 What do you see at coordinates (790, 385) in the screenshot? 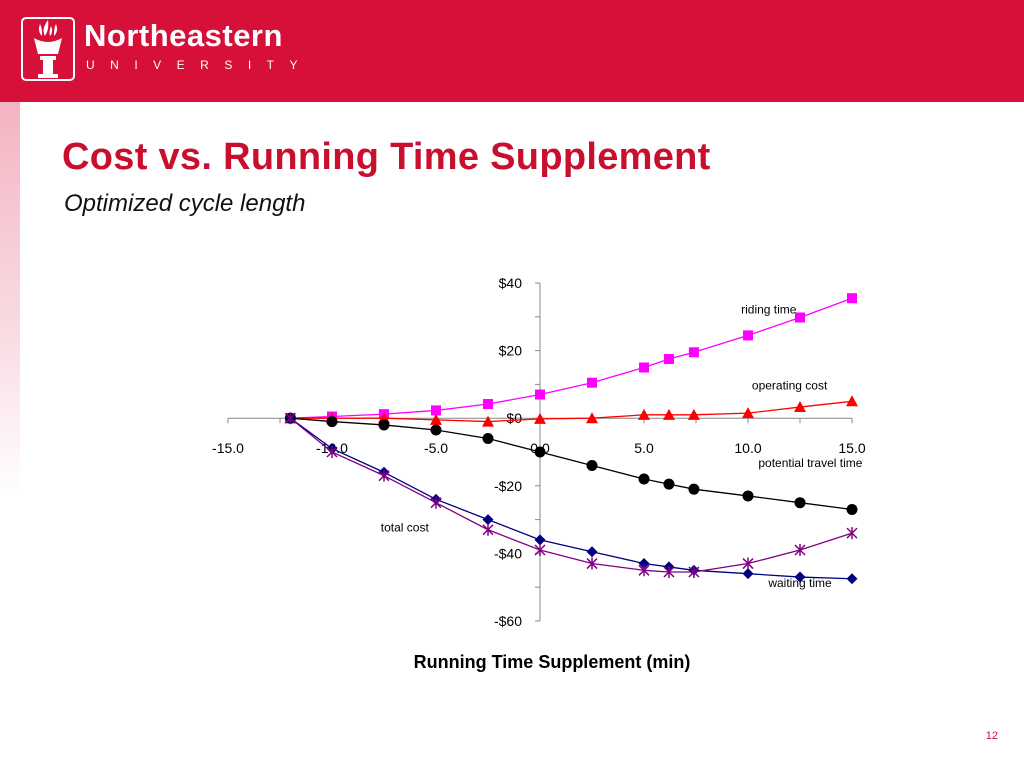
I see `series-label-operating-cost: operating cost` at bounding box center [790, 385].